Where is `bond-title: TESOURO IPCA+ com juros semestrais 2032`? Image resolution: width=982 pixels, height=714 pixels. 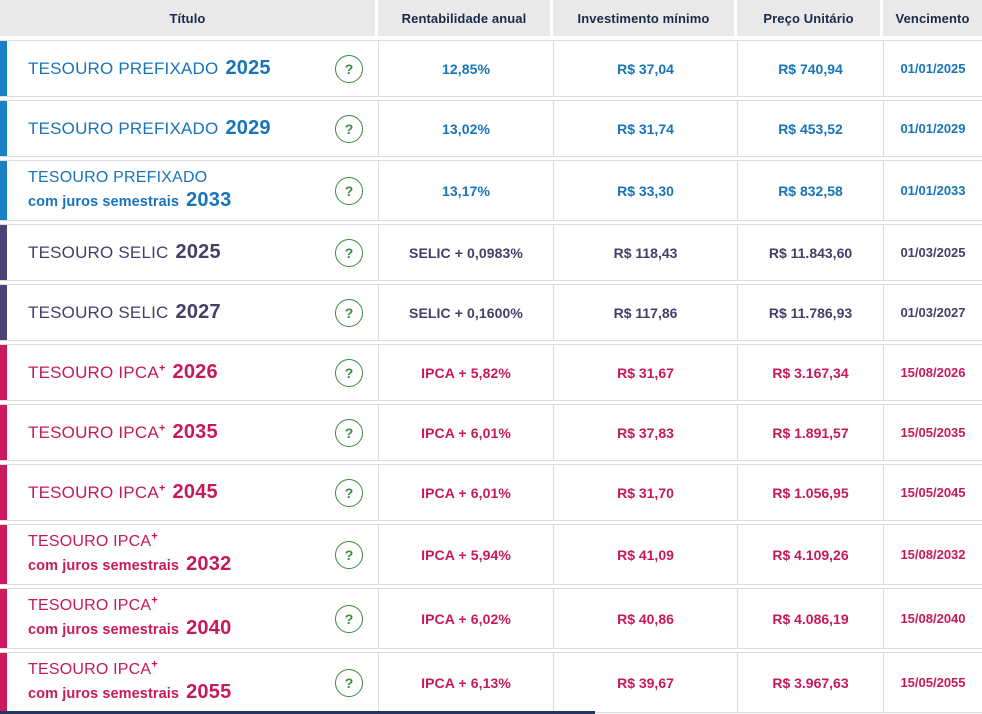
bond-title: TESOURO IPCA+ com juros semestrais 2032 is located at coordinates (130, 553).